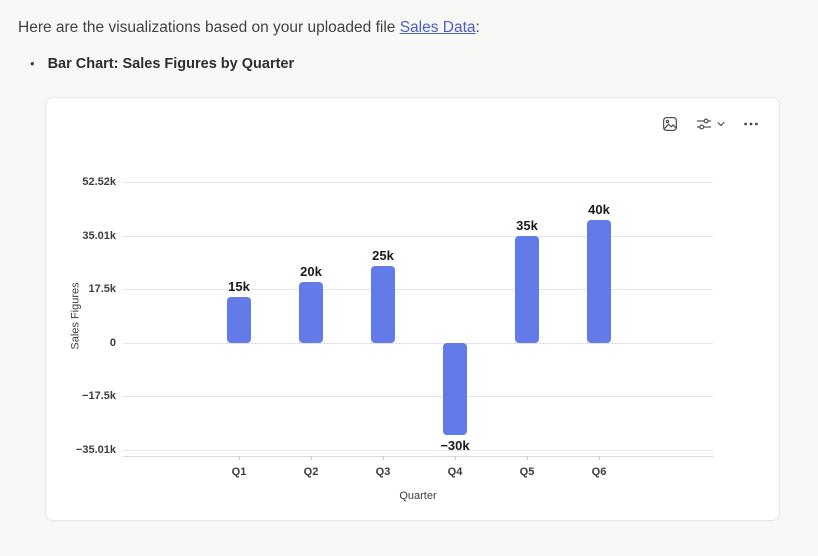 The image size is (818, 556). I want to click on x-tick-label: Q3, so click(383, 472).